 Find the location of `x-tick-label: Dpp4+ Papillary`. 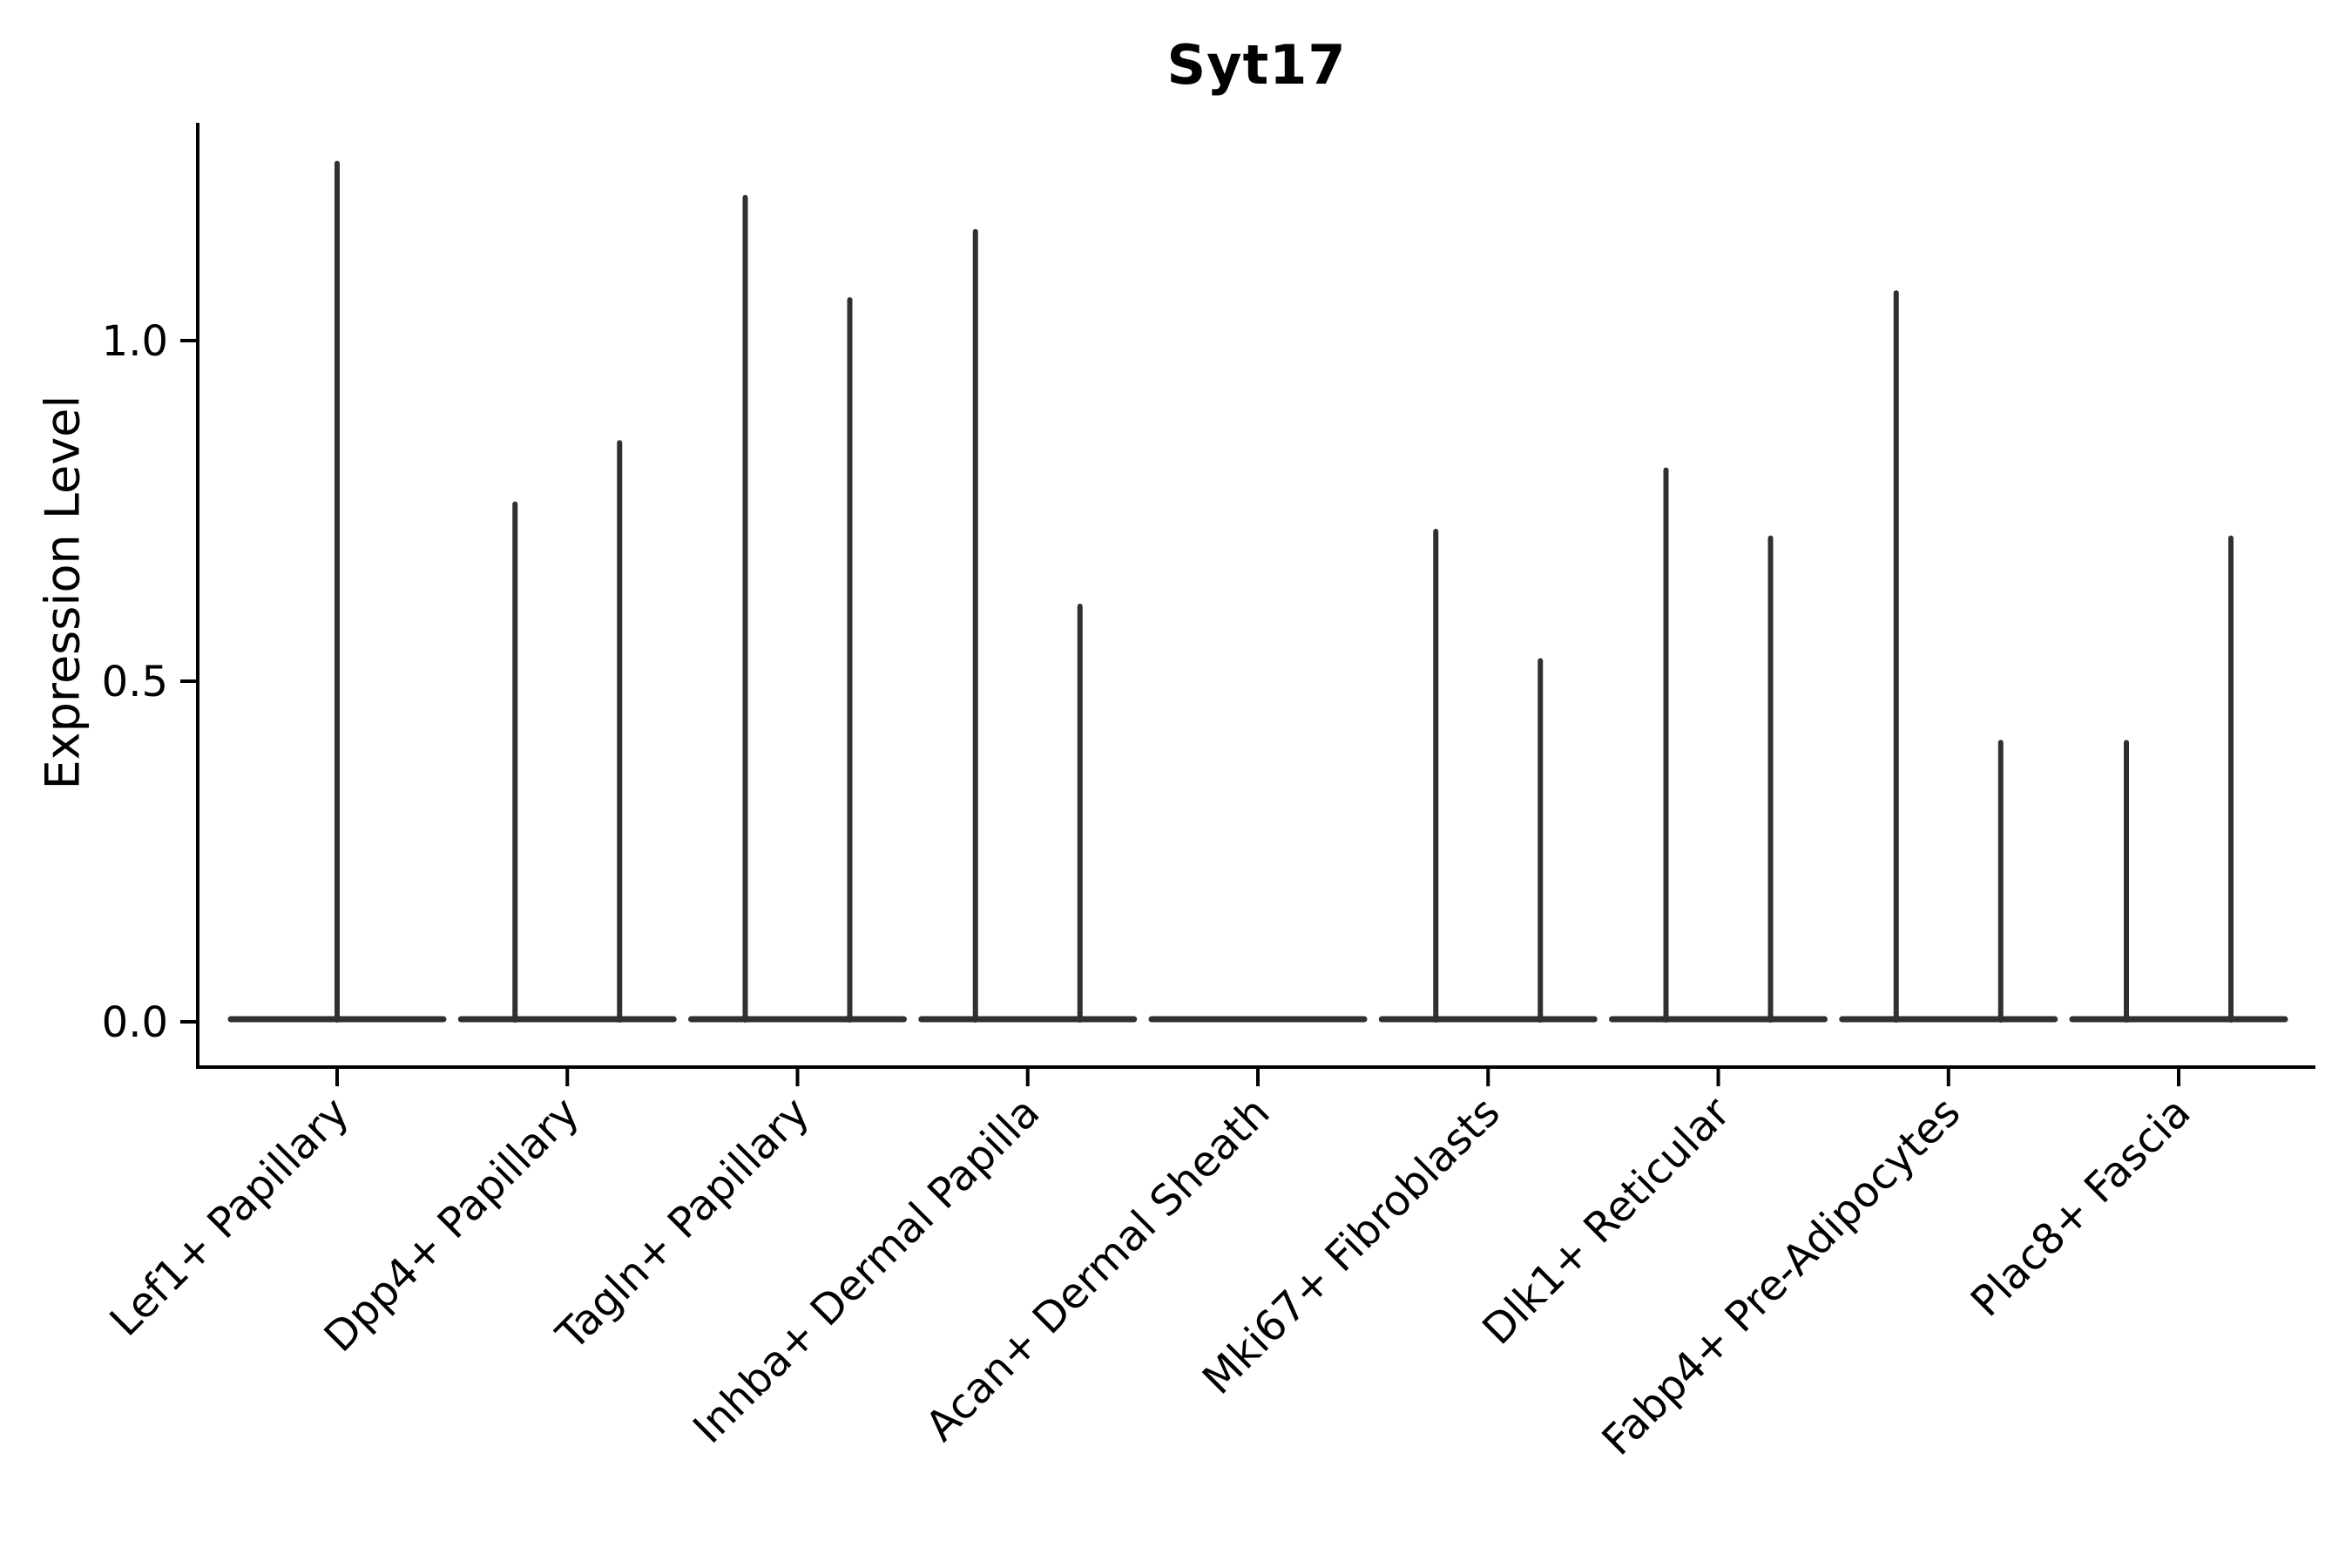

x-tick-label: Dpp4+ Papillary is located at coordinates (452, 1225).